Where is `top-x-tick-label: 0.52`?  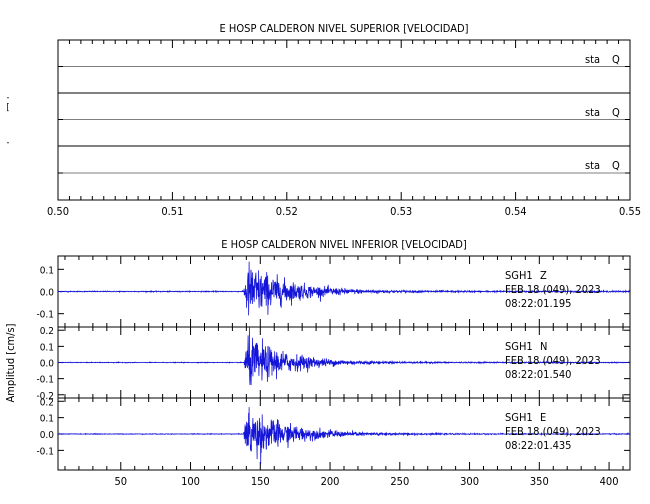 top-x-tick-label: 0.52 is located at coordinates (287, 211).